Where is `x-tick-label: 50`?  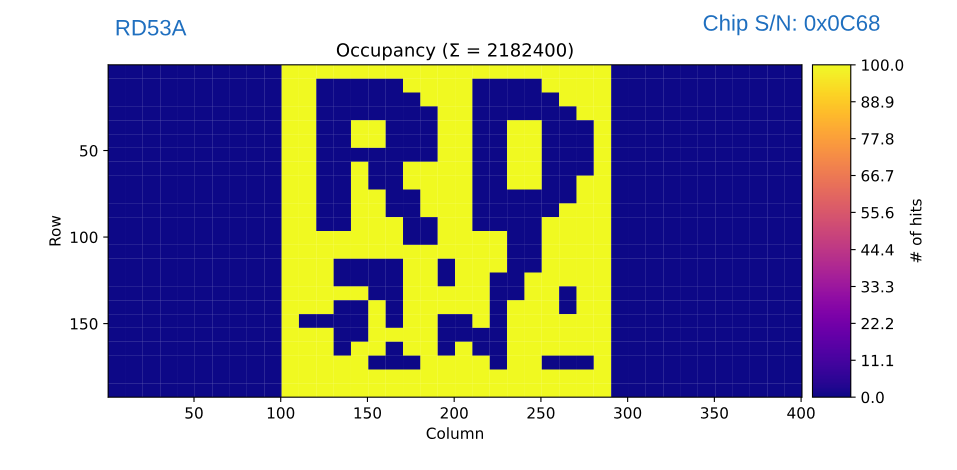 x-tick-label: 50 is located at coordinates (194, 413).